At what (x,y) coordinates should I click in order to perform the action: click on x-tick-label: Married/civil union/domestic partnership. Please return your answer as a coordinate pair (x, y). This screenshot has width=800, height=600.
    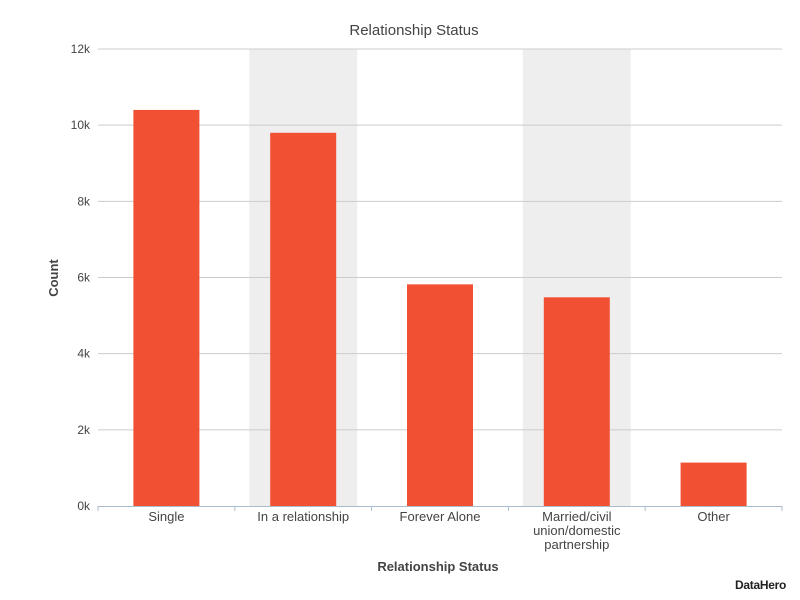
    Looking at the image, I should click on (577, 530).